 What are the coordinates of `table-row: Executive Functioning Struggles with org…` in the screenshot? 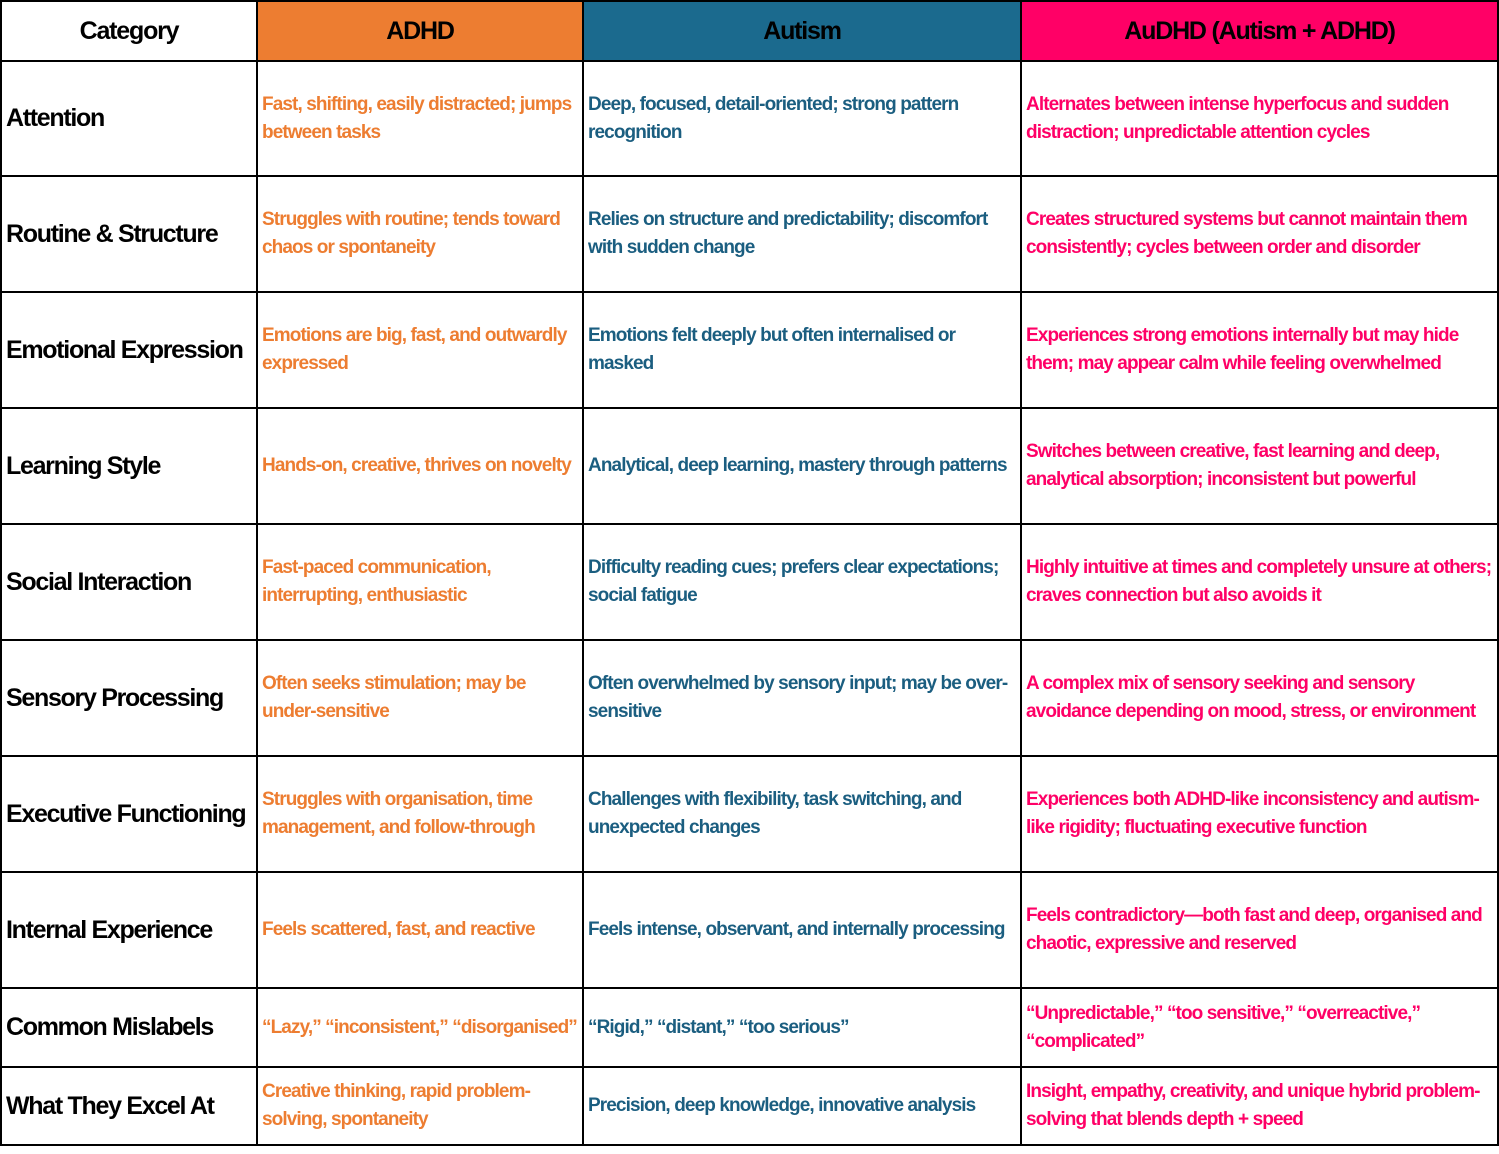 It's located at (749, 814).